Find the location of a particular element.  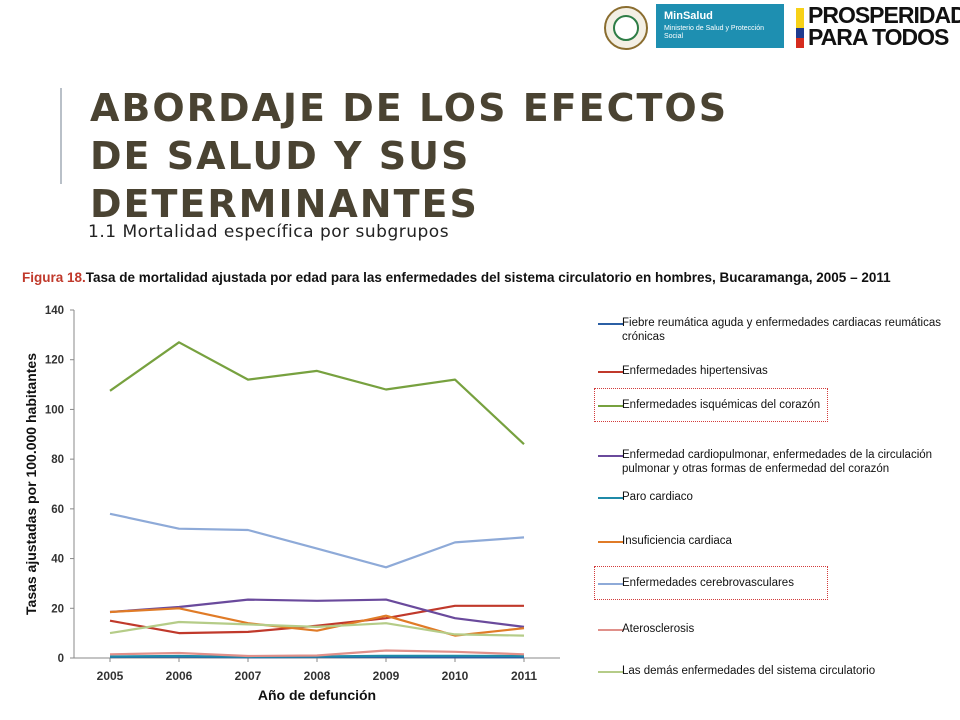

prosperidad-line1: PROSPERIDAD is located at coordinates (884, 15).